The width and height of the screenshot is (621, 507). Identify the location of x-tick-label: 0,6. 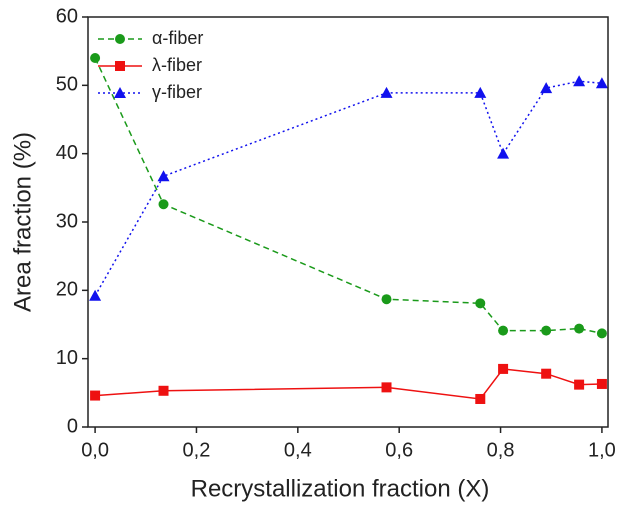
(399, 450).